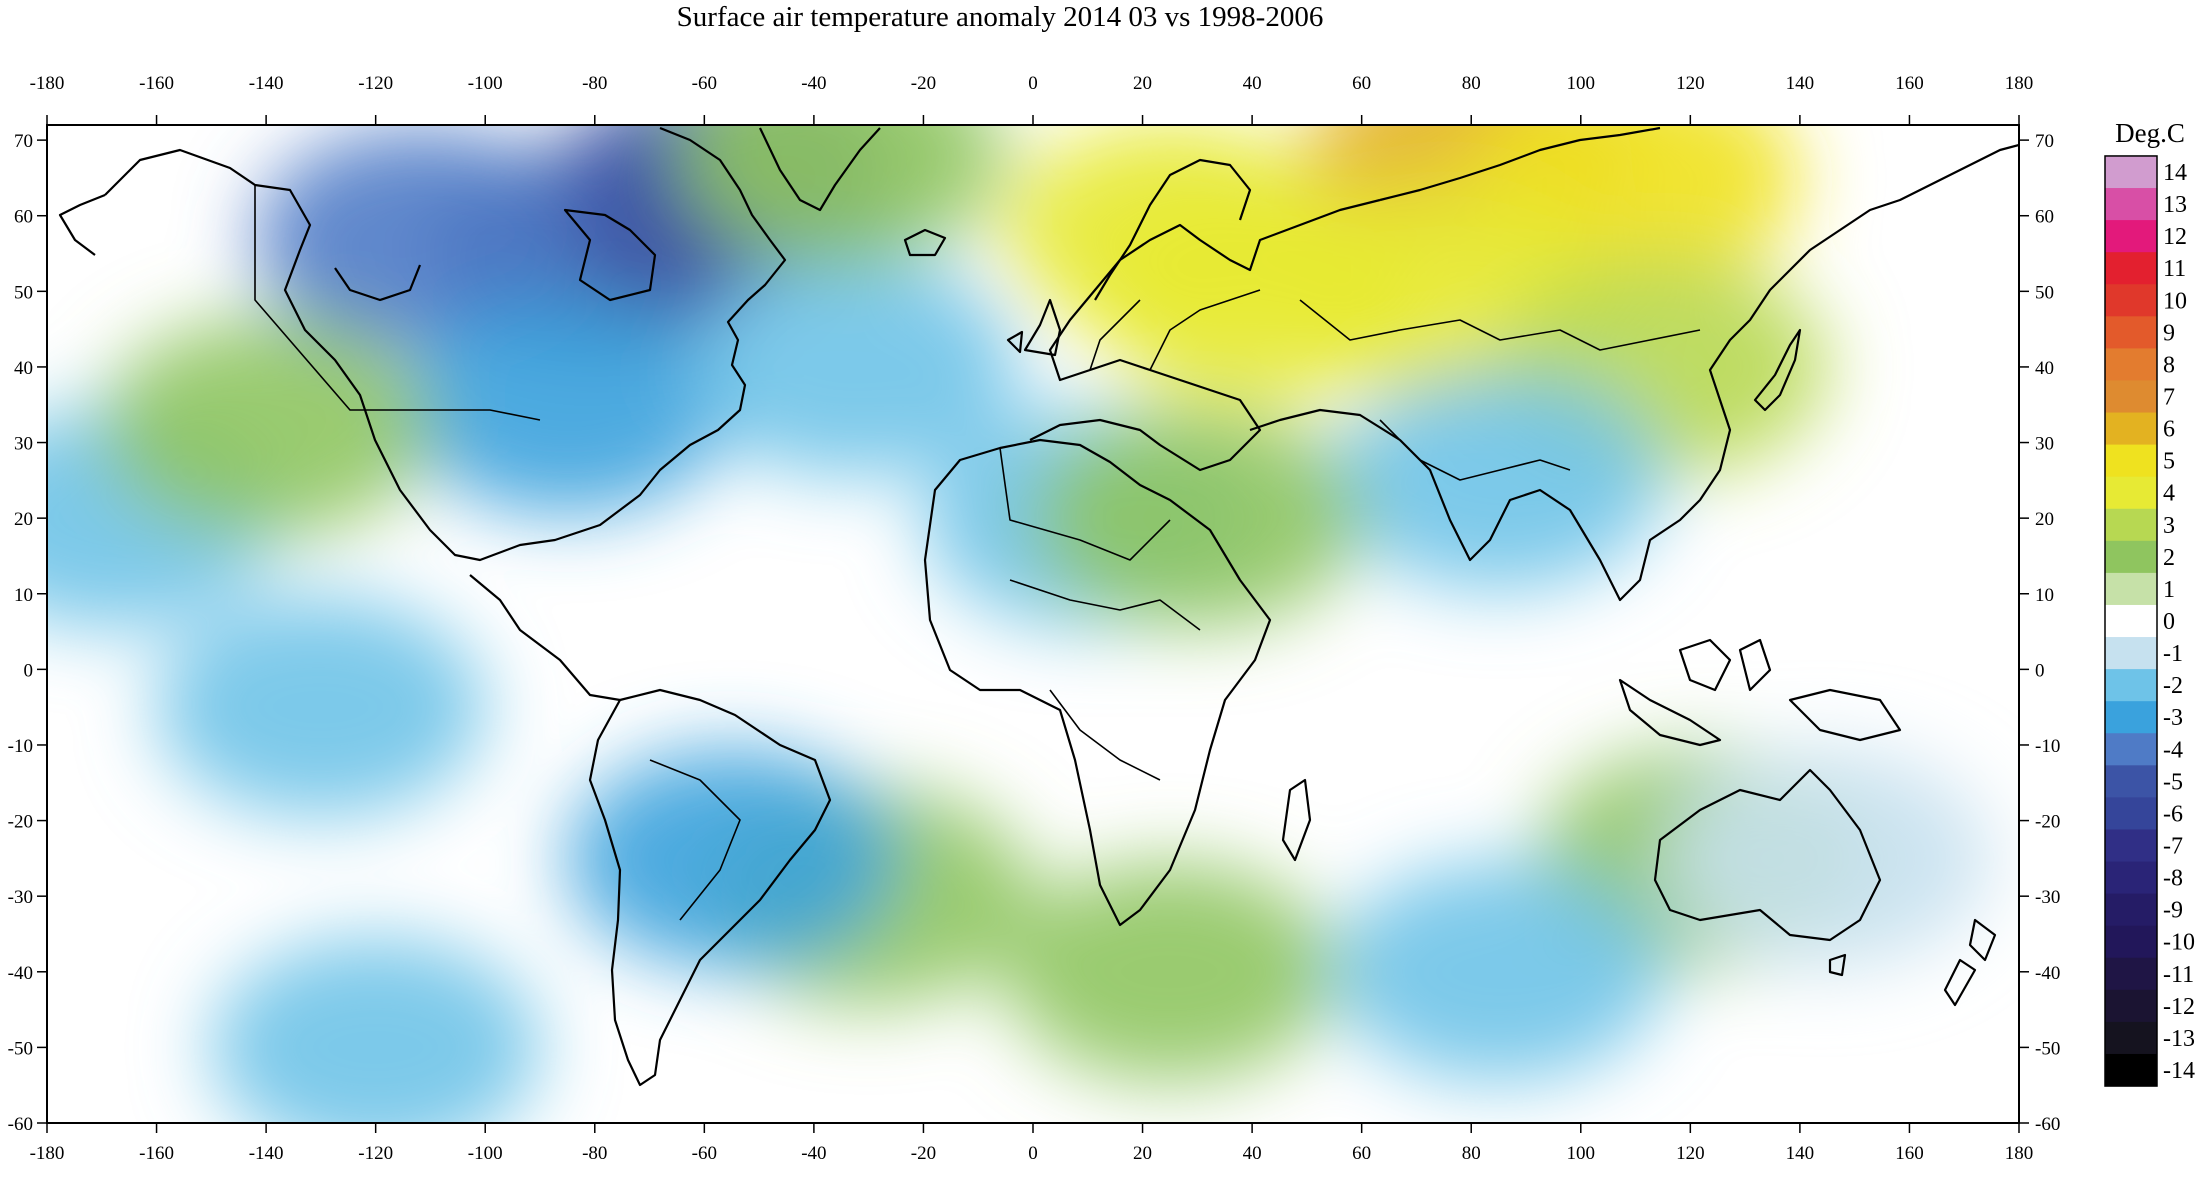 This screenshot has width=2200, height=1179. Describe the element at coordinates (485, 1153) in the screenshot. I see `x-tick-label-bottom: -100` at that location.